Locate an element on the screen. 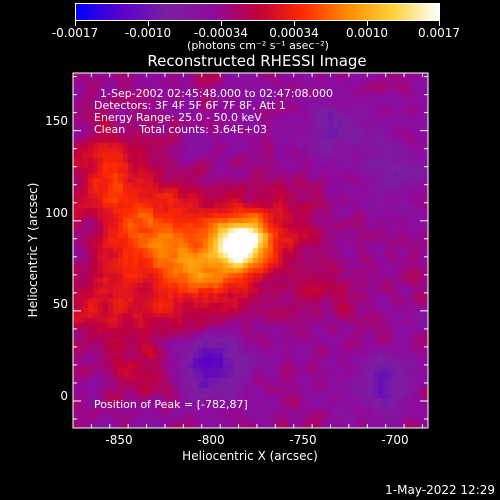 Image resolution: width=500 pixels, height=500 pixels. colorbar-tick-label: -0.0017 is located at coordinates (75, 33).